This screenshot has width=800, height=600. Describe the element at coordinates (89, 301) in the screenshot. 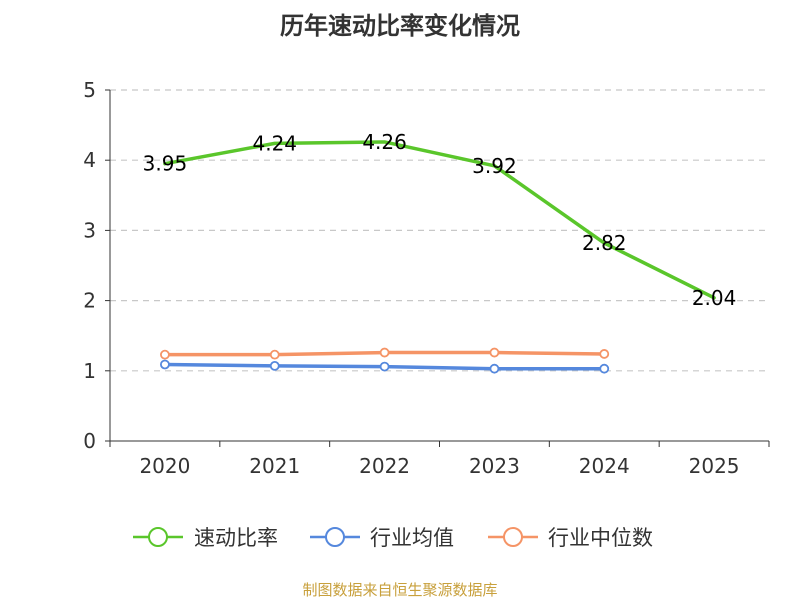

I see `y-tick-label-2: 2` at that location.